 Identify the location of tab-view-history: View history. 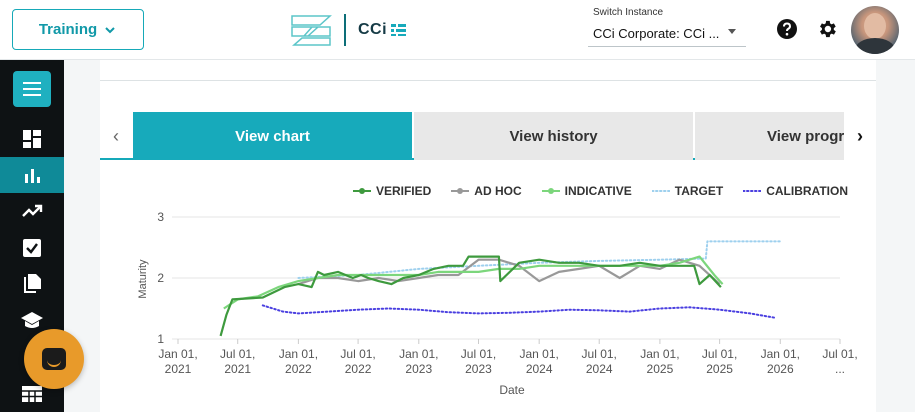
(553, 136).